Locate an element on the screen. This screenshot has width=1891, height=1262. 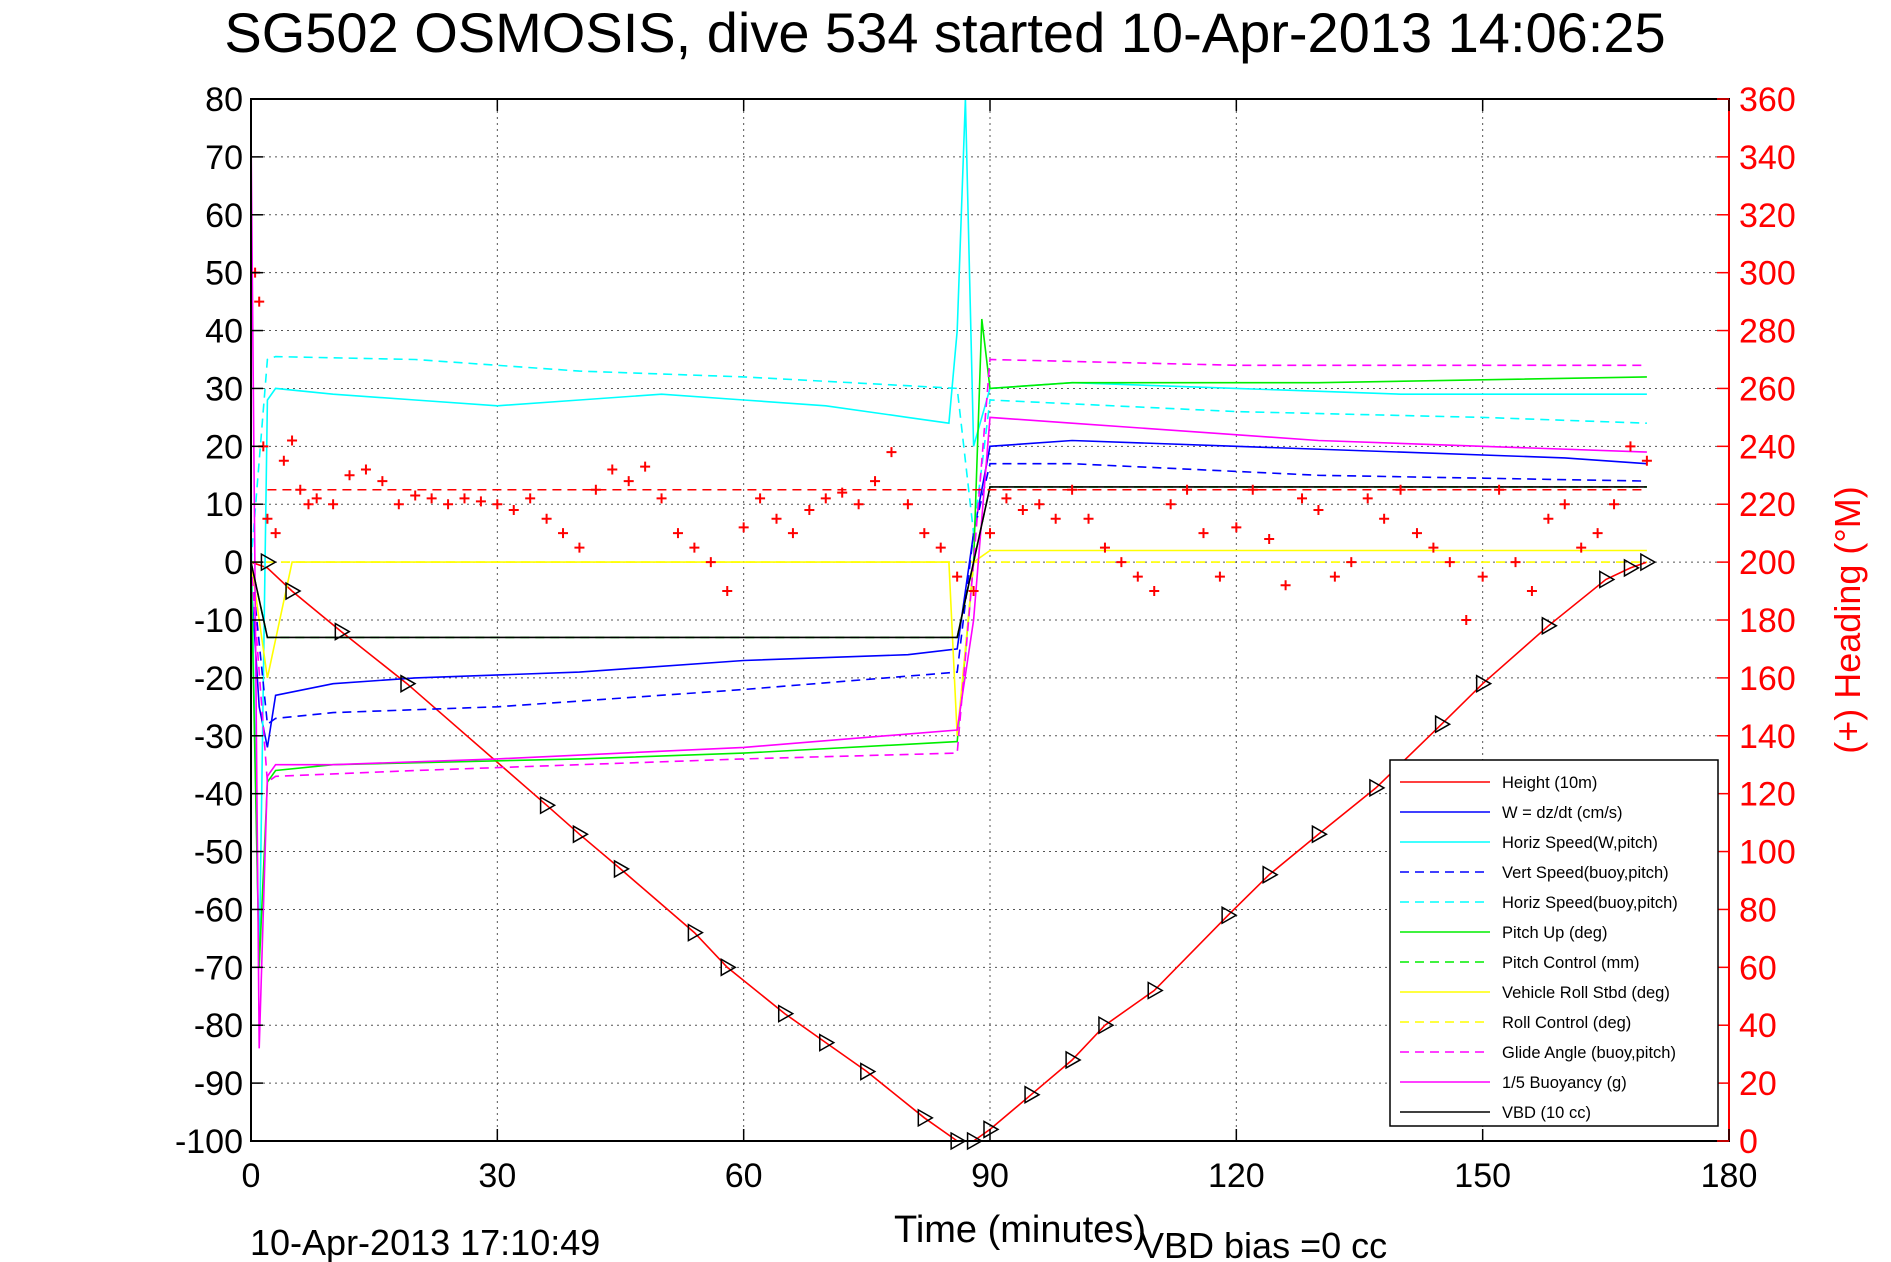
y-tick-label-15: -70 is located at coordinates (218, 968).